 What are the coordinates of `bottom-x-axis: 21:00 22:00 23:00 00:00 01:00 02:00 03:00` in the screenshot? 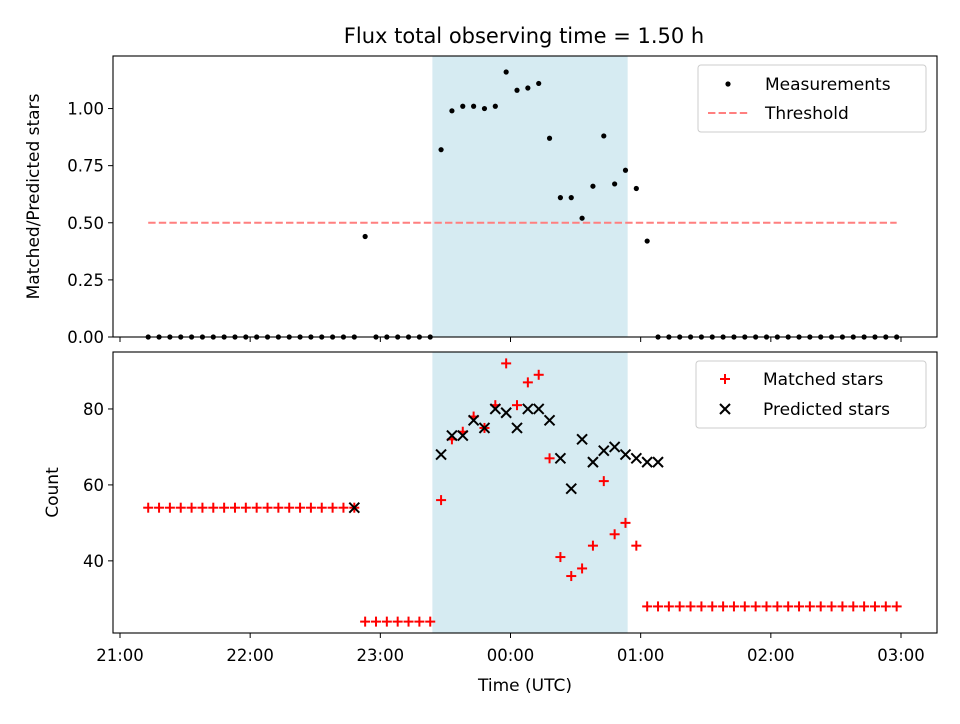 It's located at (510, 649).